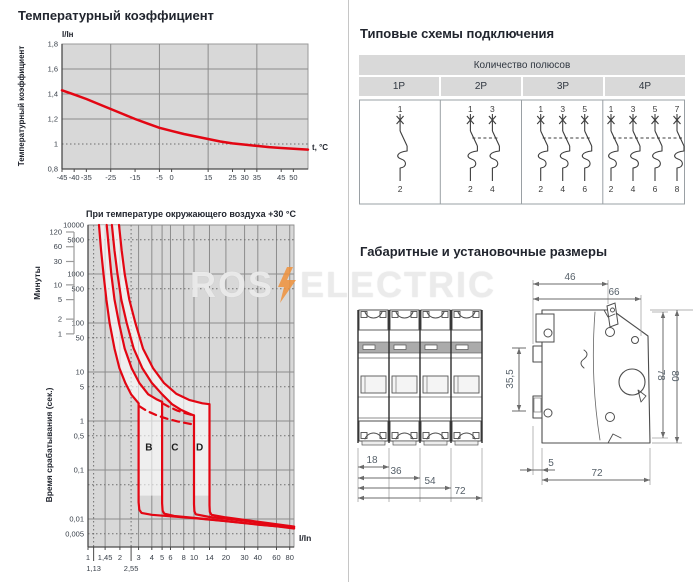 This screenshot has height=582, width=698. I want to click on svg-text: 1,13, so click(93, 568).